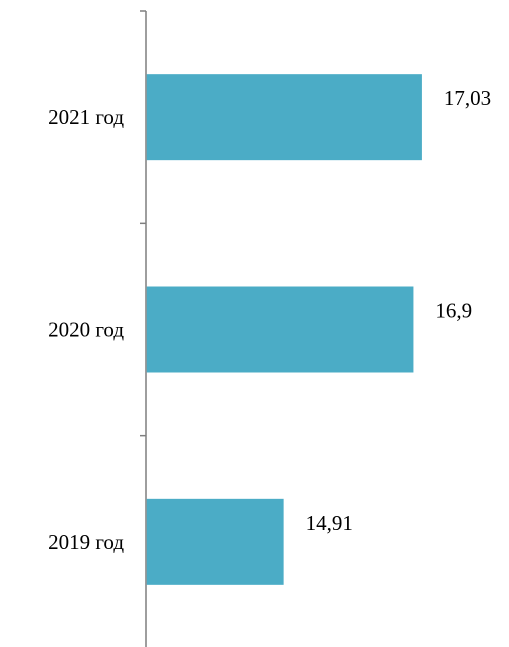 The image size is (509, 647). What do you see at coordinates (453, 311) in the screenshot?
I see `data-label: 16,9` at bounding box center [453, 311].